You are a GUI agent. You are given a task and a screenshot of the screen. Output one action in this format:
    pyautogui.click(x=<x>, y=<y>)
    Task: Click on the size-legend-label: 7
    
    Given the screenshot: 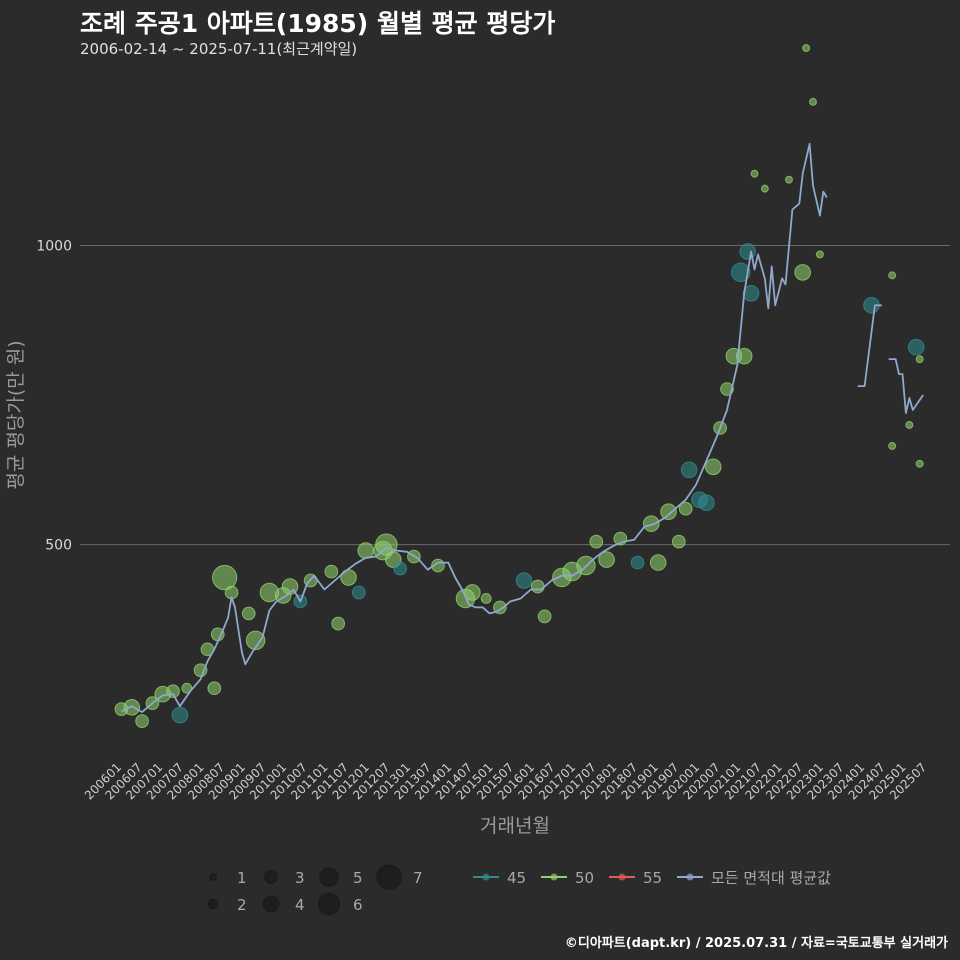 What is the action you would take?
    pyautogui.click(x=418, y=878)
    